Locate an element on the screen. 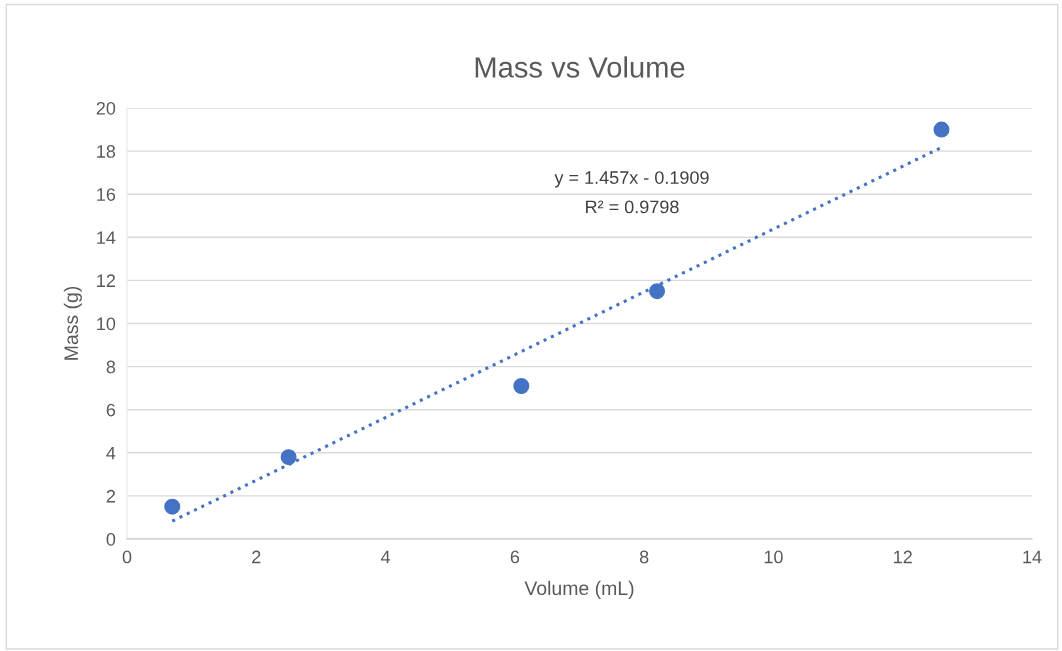  x-tick-label: 12 is located at coordinates (903, 557).